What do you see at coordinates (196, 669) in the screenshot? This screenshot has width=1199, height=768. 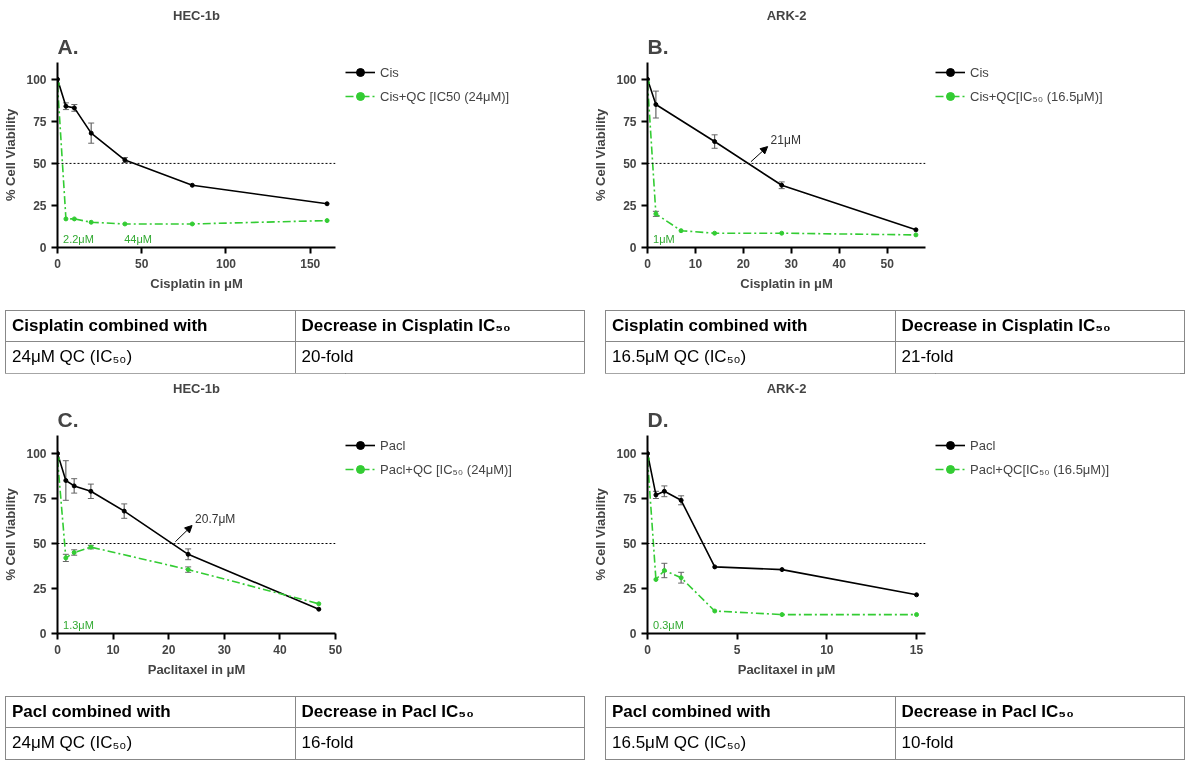 I see `x-axis-title: Paclitaxel in μM` at bounding box center [196, 669].